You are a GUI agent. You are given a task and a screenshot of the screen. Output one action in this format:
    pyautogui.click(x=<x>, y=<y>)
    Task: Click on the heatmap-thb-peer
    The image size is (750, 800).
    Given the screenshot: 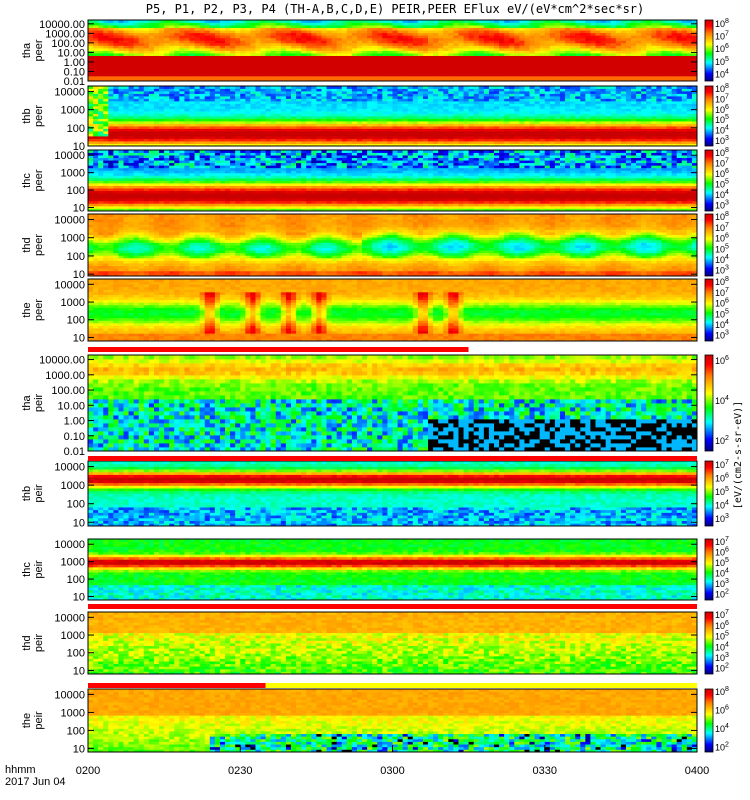 What is the action you would take?
    pyautogui.click(x=393, y=116)
    